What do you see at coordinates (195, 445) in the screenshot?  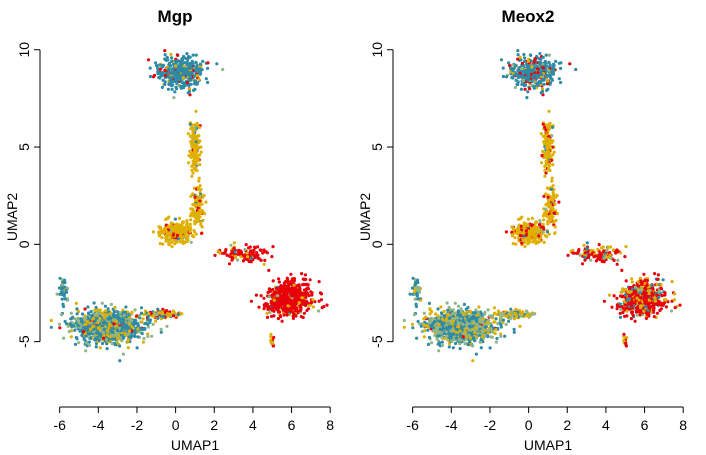 I see `x-axis-label: UMAP1` at bounding box center [195, 445].